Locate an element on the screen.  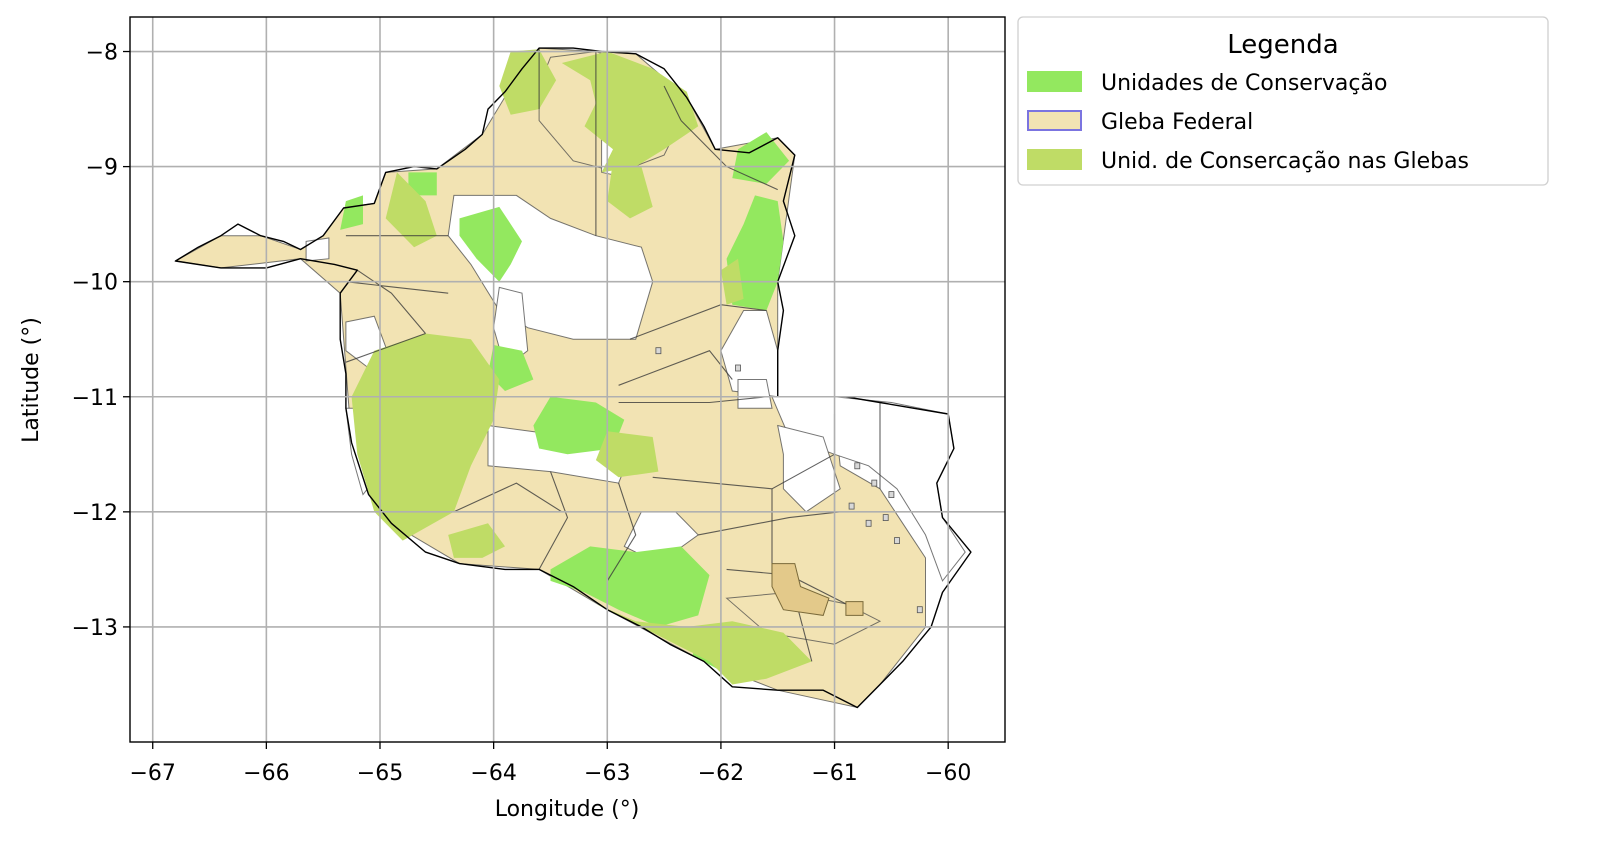
x-tick-label: −67 is located at coordinates (153, 773).